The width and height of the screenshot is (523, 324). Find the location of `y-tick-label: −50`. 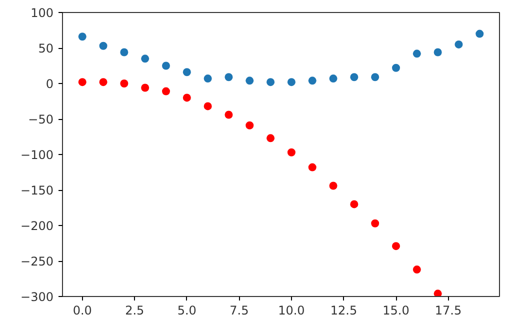

y-tick-label: −50 is located at coordinates (41, 119).